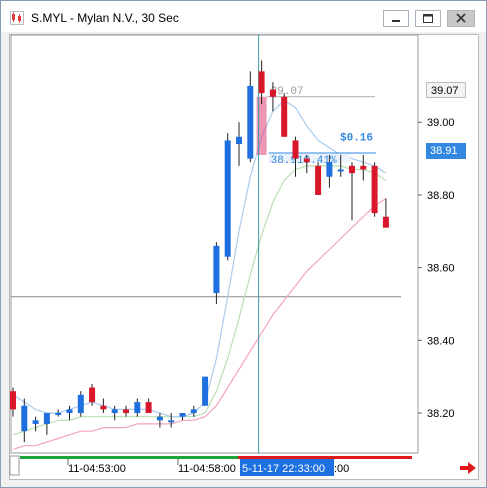 Image resolution: width=487 pixels, height=488 pixels. I want to click on title-bar: S.MYL - Mylan N.V., 30 Sec, so click(243, 16).